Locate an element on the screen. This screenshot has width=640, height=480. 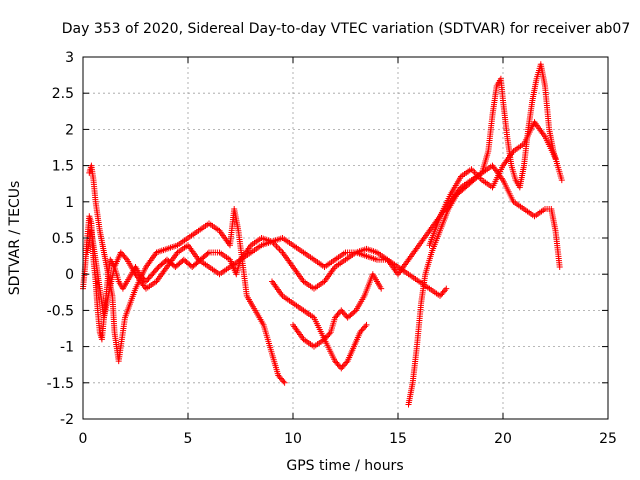
y-tick-label: 1 is located at coordinates (69, 203).